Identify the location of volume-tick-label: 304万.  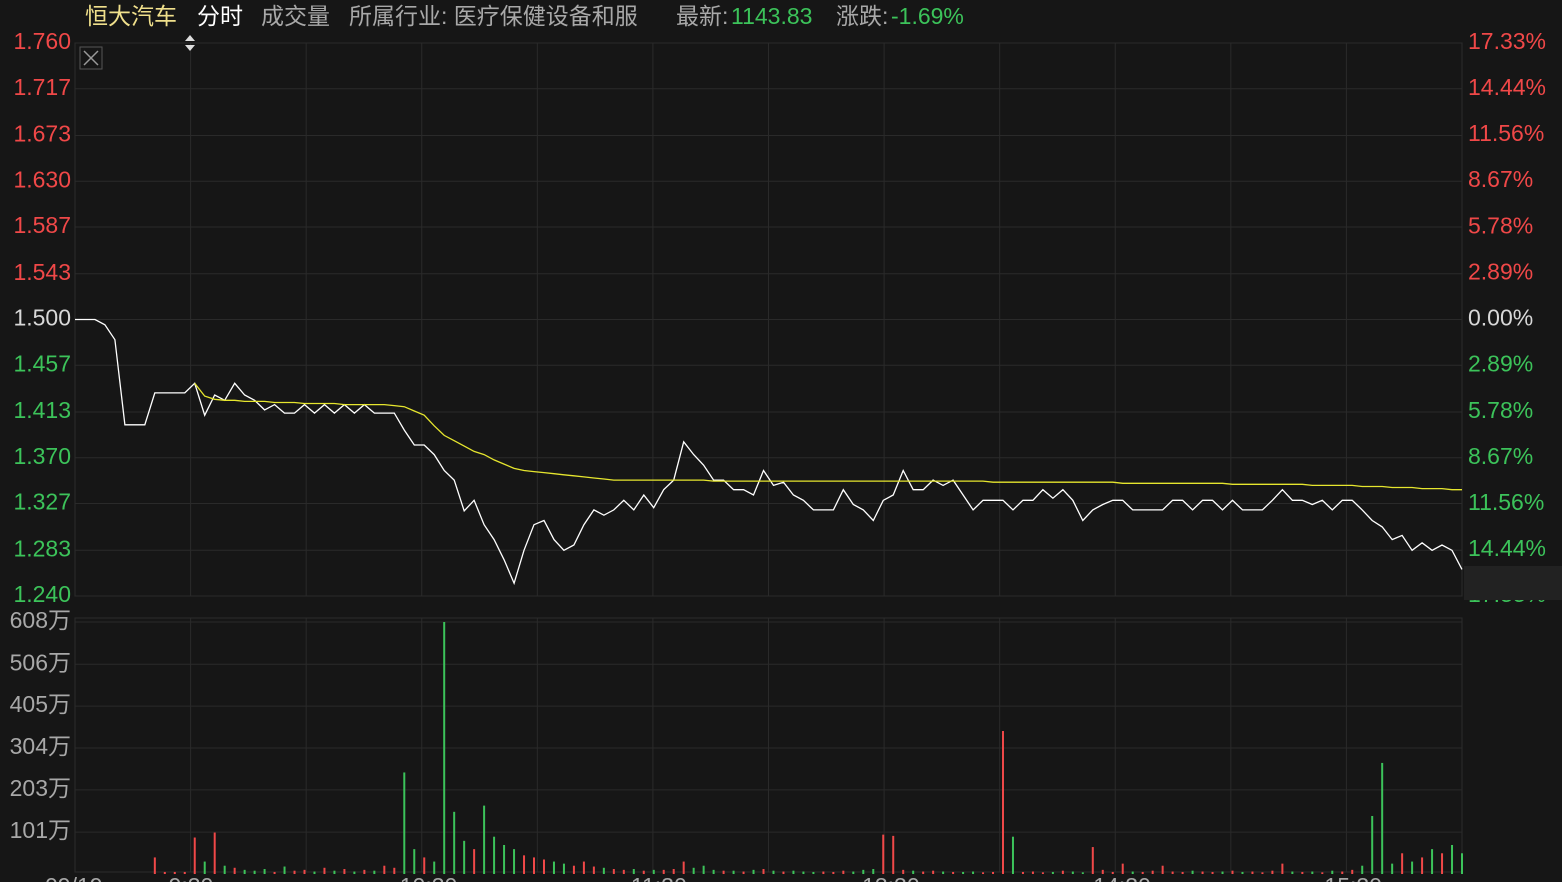
(40, 746).